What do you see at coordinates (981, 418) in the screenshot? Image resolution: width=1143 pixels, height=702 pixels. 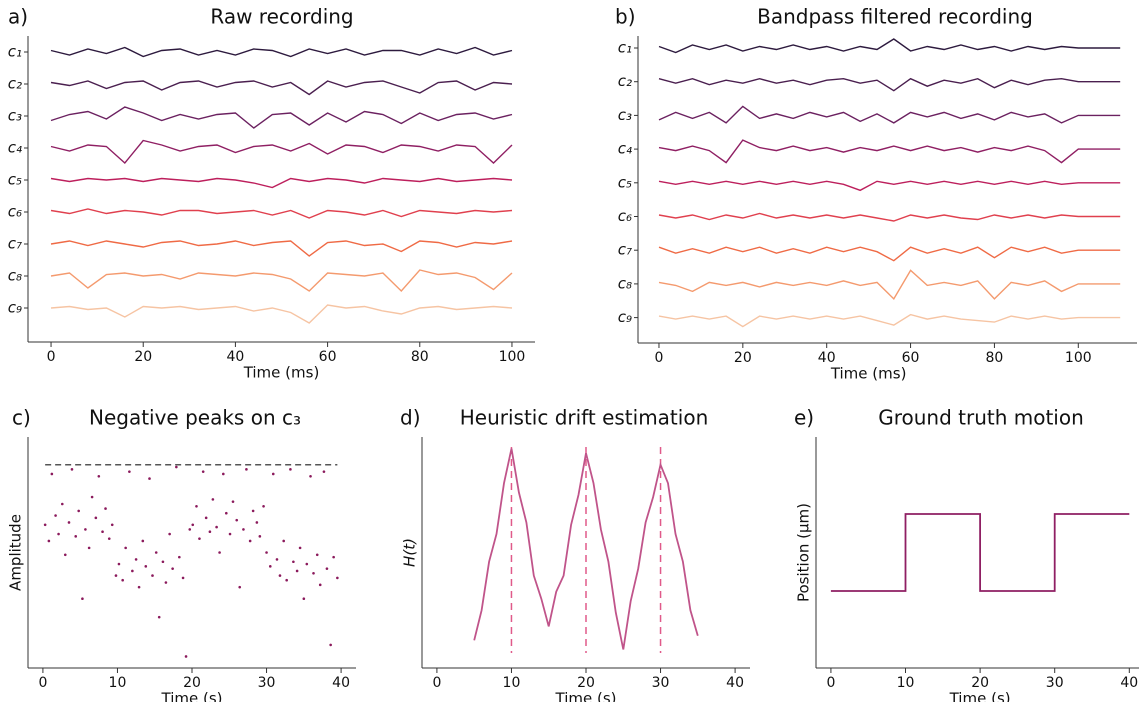 I see `chart-title: Ground truth motion` at bounding box center [981, 418].